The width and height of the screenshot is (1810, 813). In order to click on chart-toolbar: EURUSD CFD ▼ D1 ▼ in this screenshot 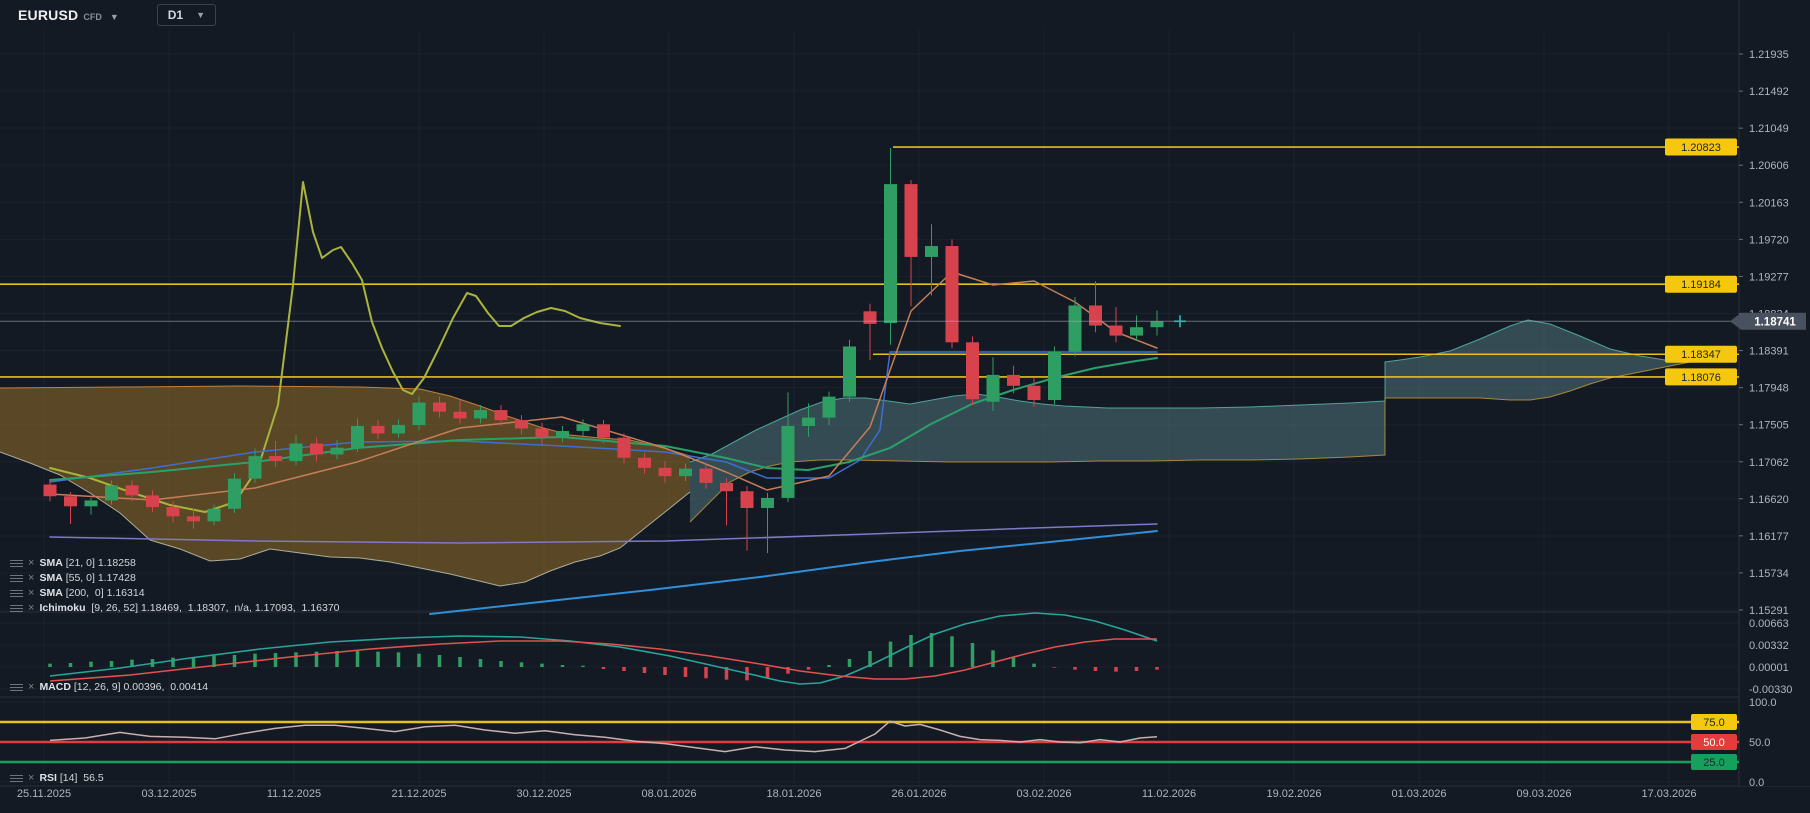, I will do `click(108, 15)`.